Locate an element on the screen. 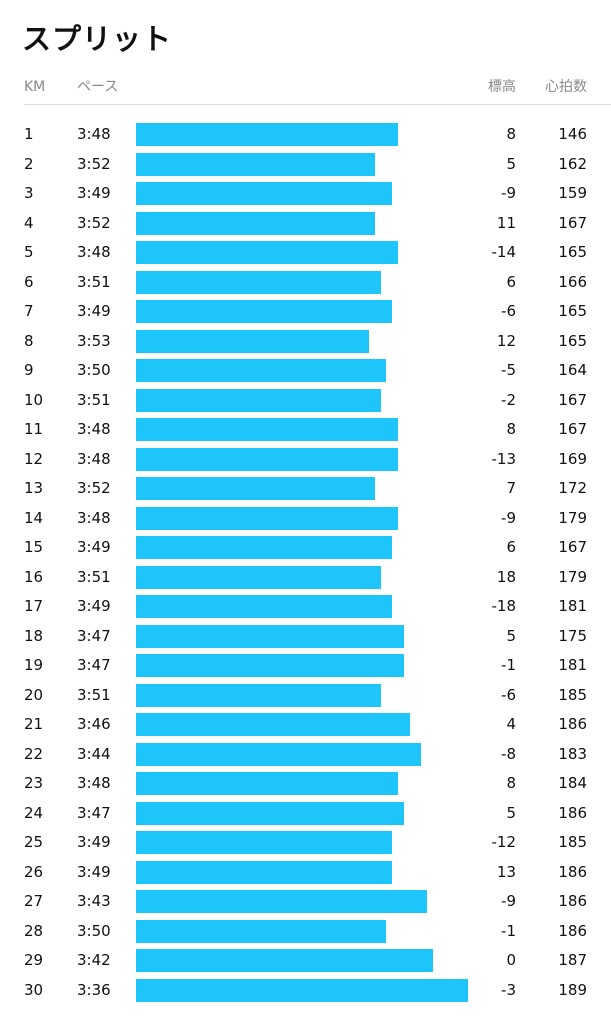  split-row: 24 3:47 5 186 is located at coordinates (305, 814).